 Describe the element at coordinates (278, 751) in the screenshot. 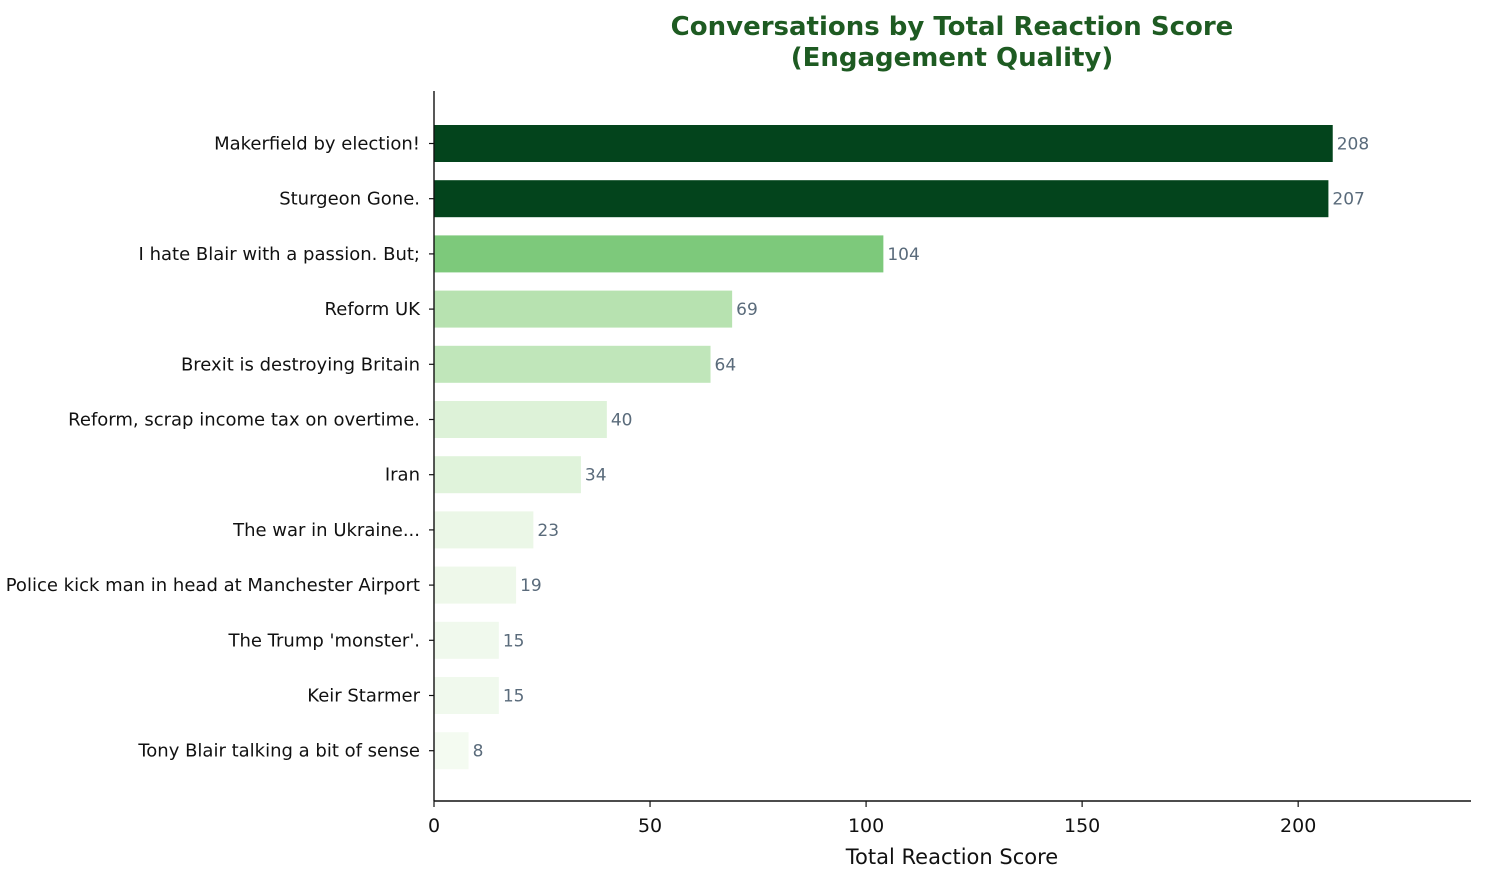

I see `y-tick-label: Tony Blair talking a bit of sense` at that location.